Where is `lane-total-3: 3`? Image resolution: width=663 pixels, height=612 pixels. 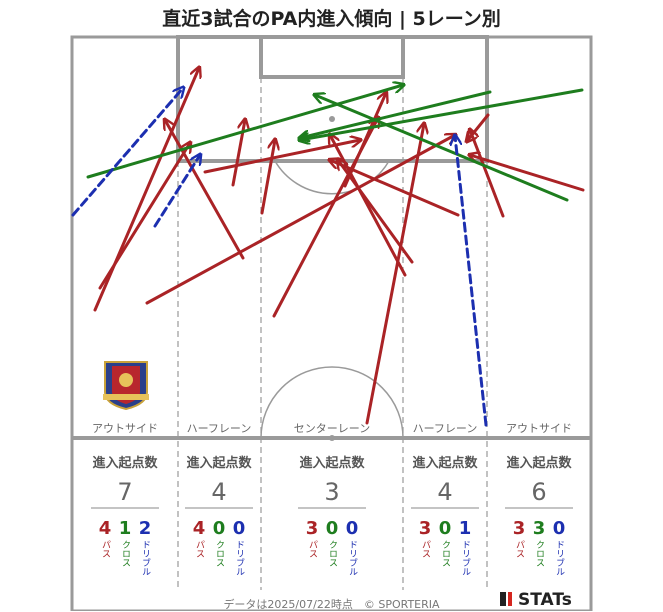 lane-total-3: 3 is located at coordinates (331, 492).